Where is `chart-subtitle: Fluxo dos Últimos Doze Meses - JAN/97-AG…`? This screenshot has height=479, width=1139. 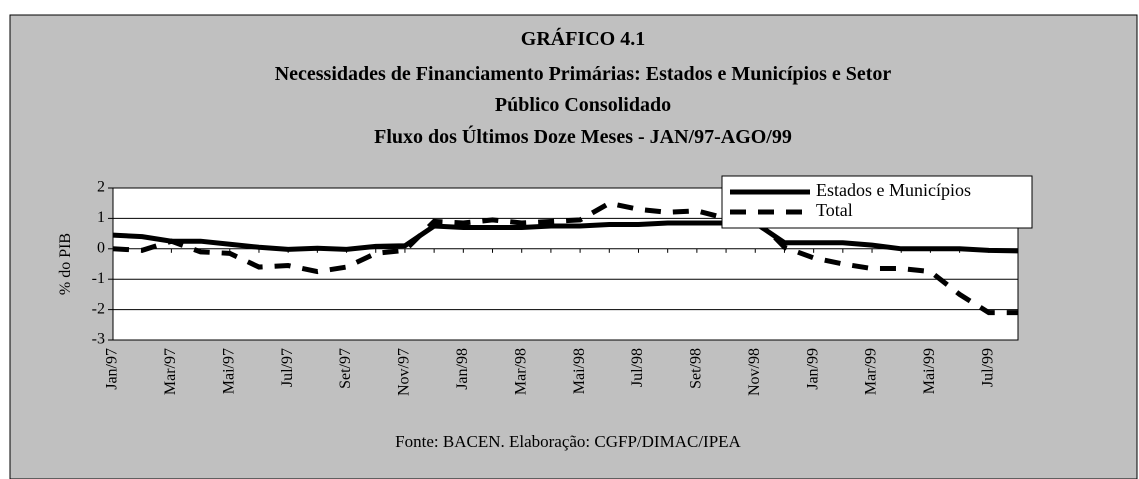
chart-subtitle: Fluxo dos Últimos Doze Meses - JAN/97-AG… is located at coordinates (583, 136).